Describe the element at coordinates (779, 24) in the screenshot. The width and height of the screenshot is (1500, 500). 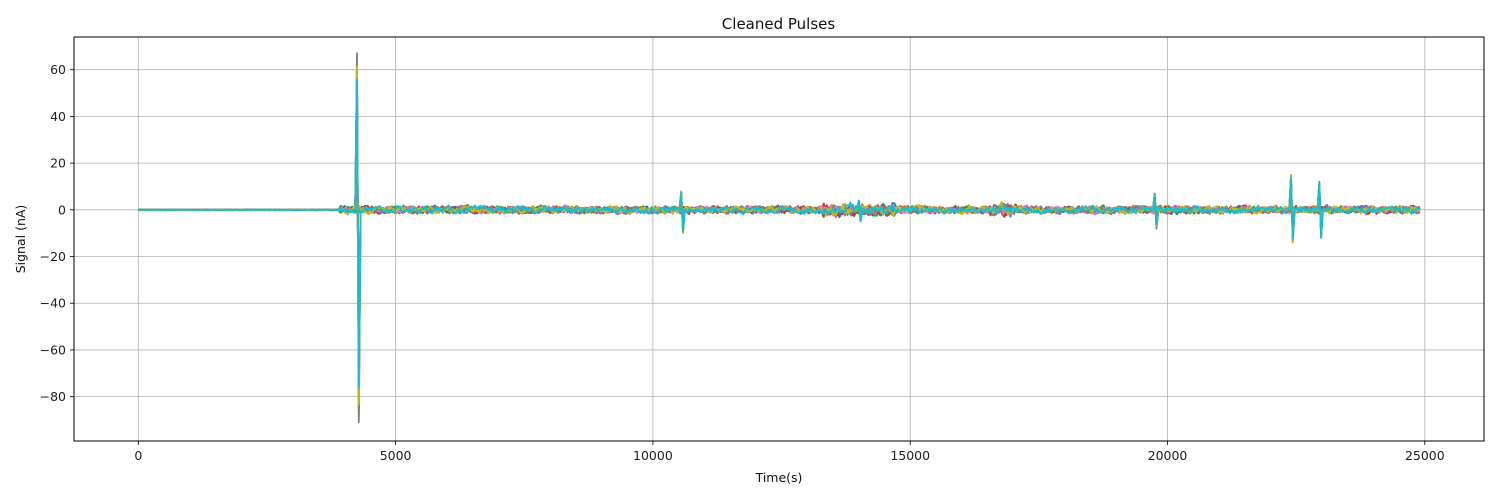
I see `chart-title: Cleaned Pulses` at that location.